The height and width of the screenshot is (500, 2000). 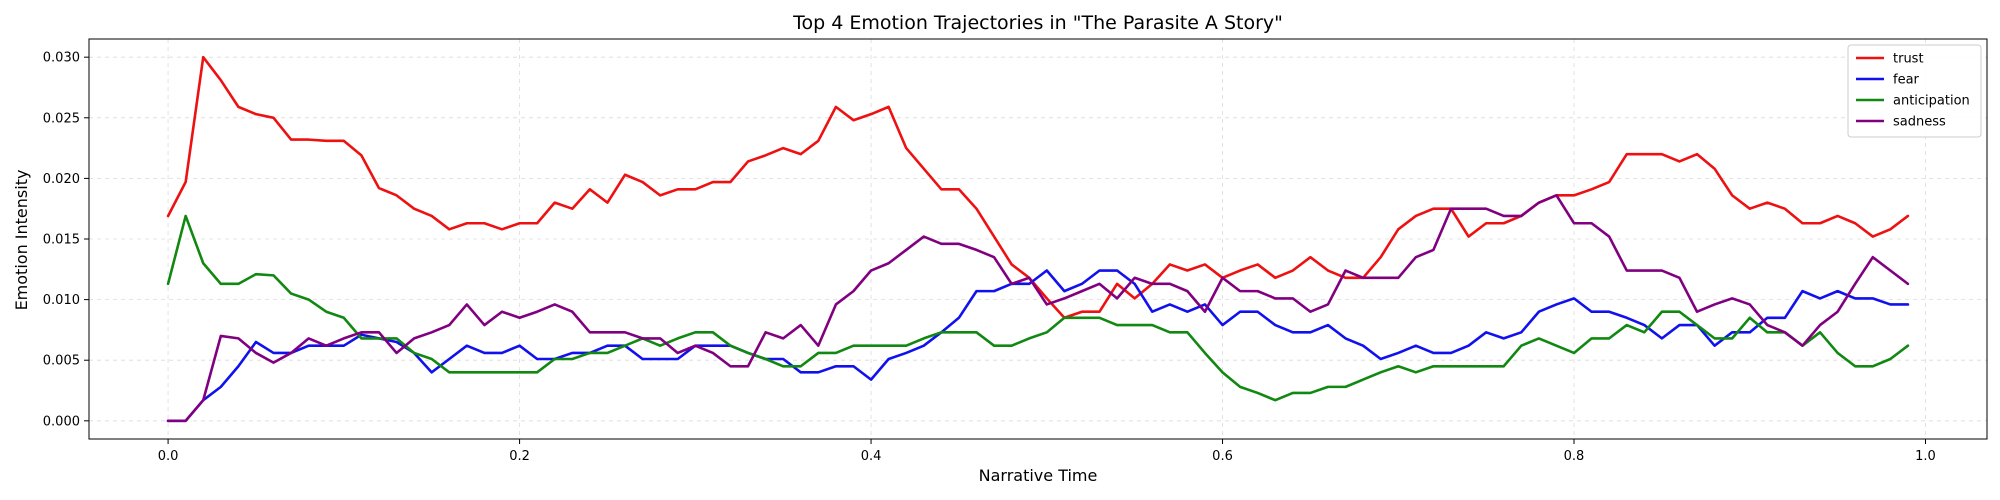 I want to click on x-axis-label: Narrative Time, so click(x=1038, y=475).